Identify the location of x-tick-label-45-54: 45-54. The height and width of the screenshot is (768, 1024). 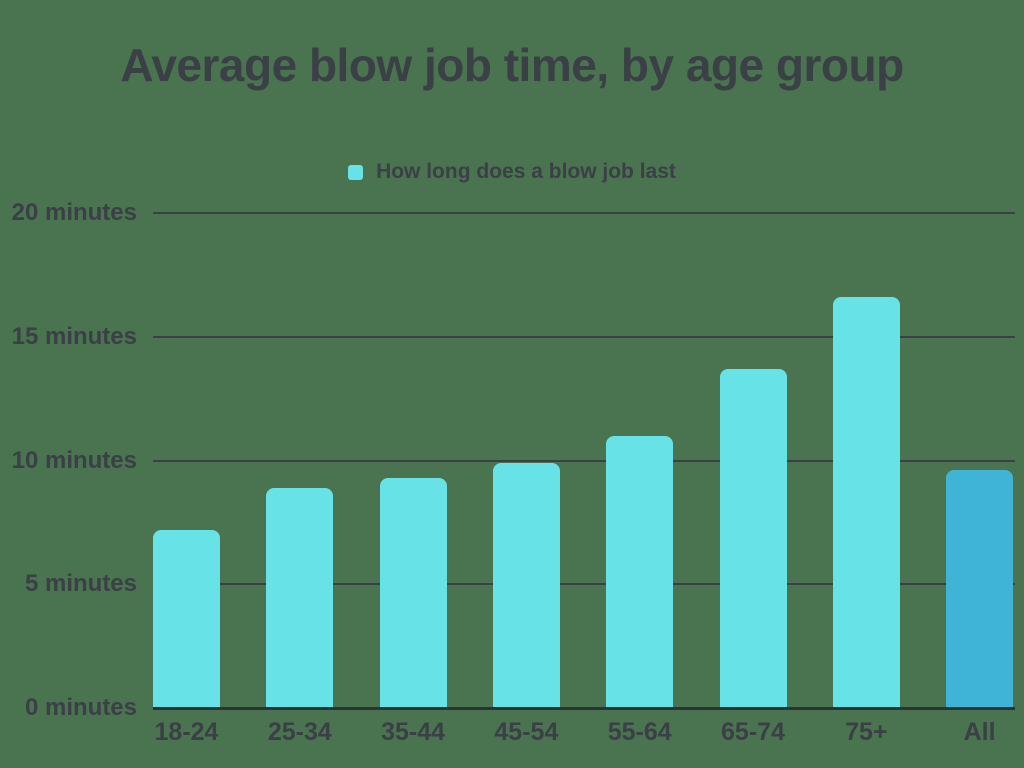
(526, 732).